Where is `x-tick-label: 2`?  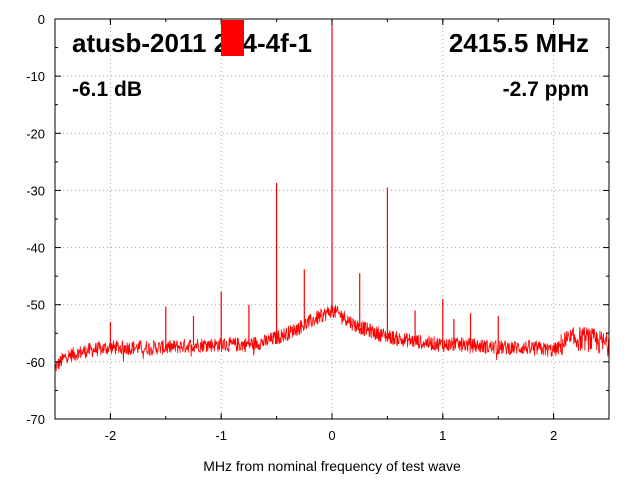 x-tick-label: 2 is located at coordinates (553, 435).